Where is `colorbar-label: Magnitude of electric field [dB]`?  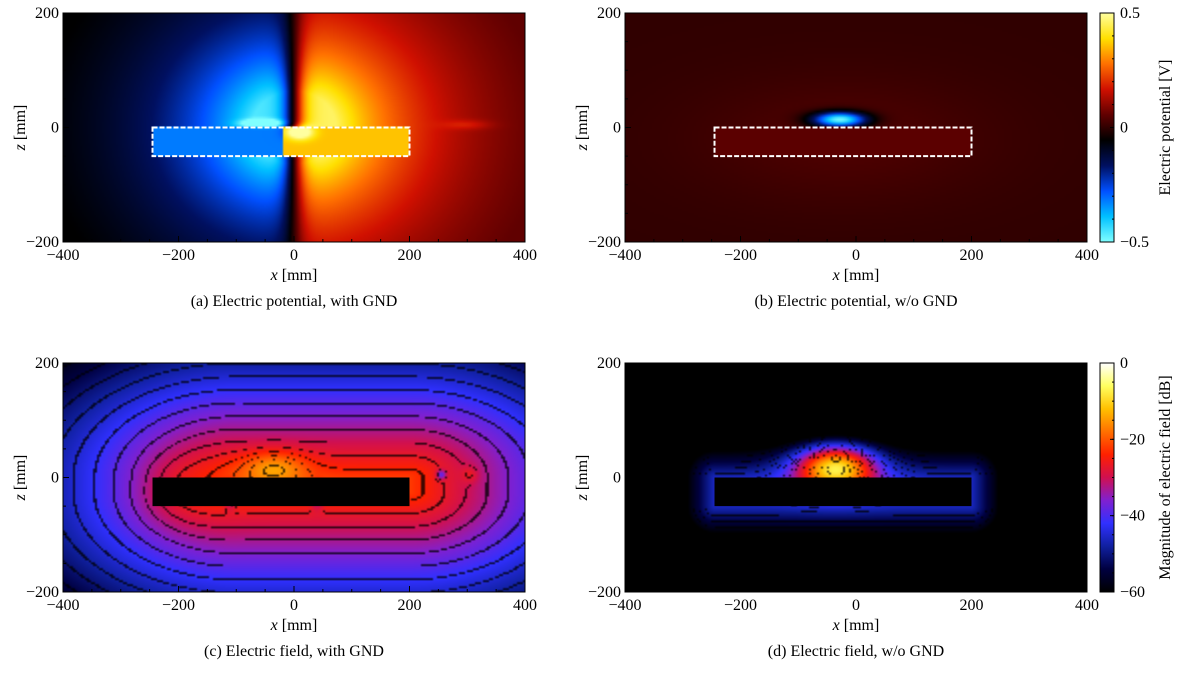 colorbar-label: Magnitude of electric field [dB] is located at coordinates (1165, 477).